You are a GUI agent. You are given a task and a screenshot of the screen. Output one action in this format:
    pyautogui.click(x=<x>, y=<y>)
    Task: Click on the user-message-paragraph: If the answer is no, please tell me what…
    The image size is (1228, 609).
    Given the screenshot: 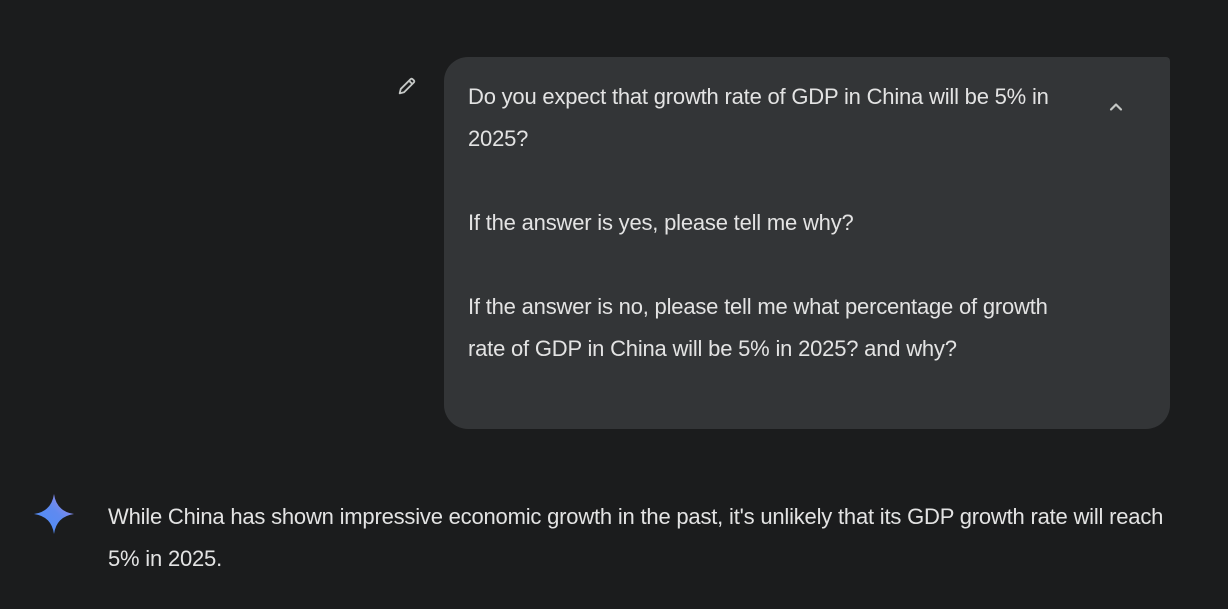 What is the action you would take?
    pyautogui.click(x=758, y=327)
    